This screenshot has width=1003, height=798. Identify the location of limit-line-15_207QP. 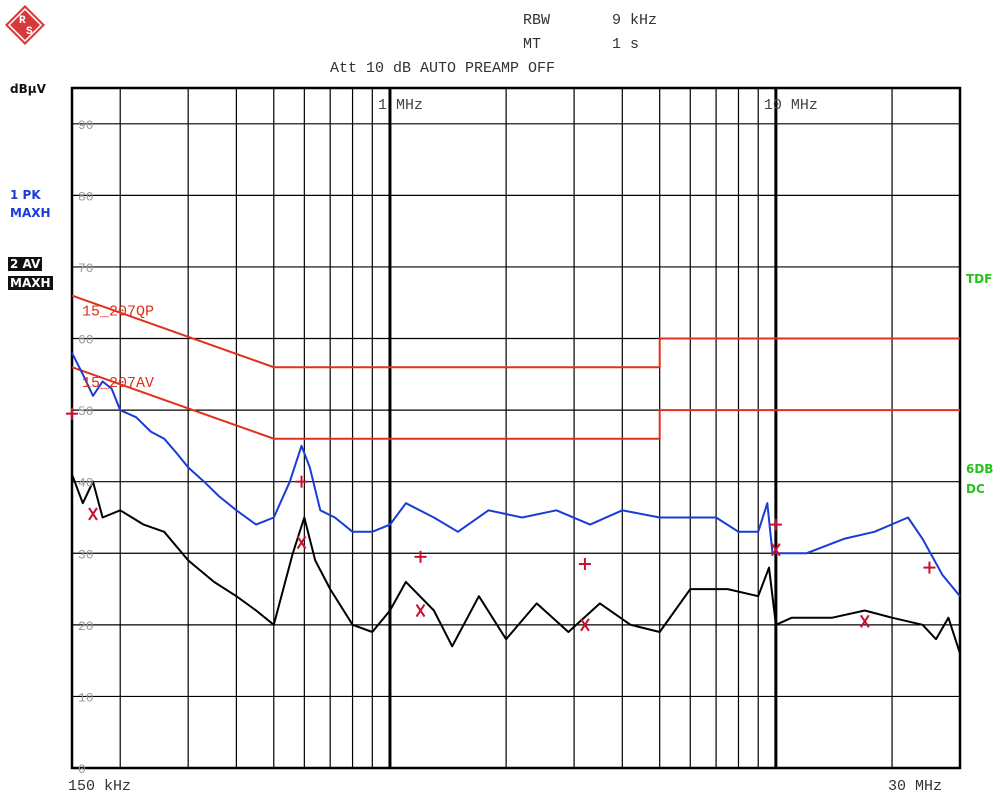
(515, 331).